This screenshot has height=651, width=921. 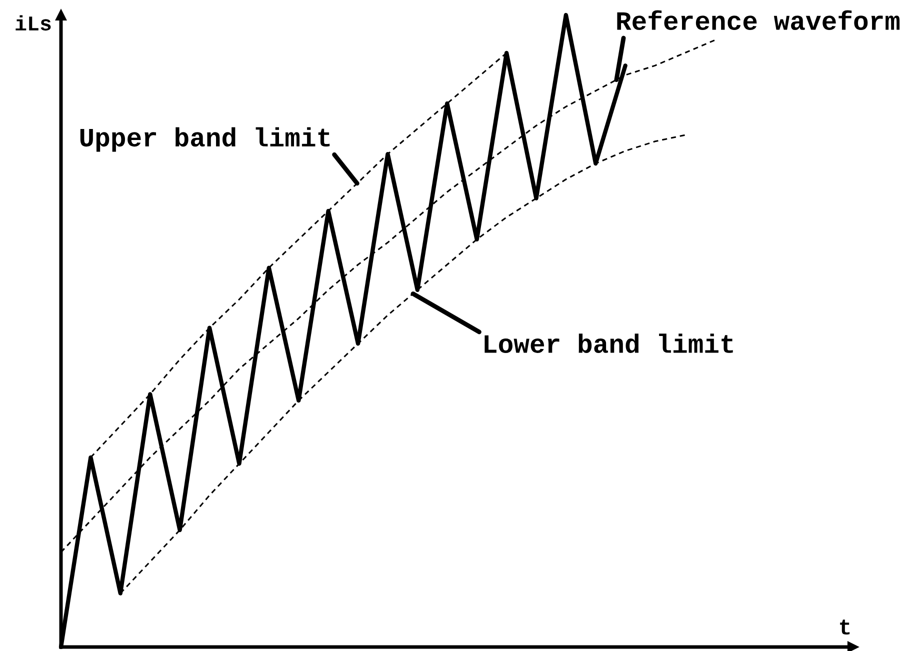 I want to click on y-axis-title: iLs, so click(x=33, y=23).